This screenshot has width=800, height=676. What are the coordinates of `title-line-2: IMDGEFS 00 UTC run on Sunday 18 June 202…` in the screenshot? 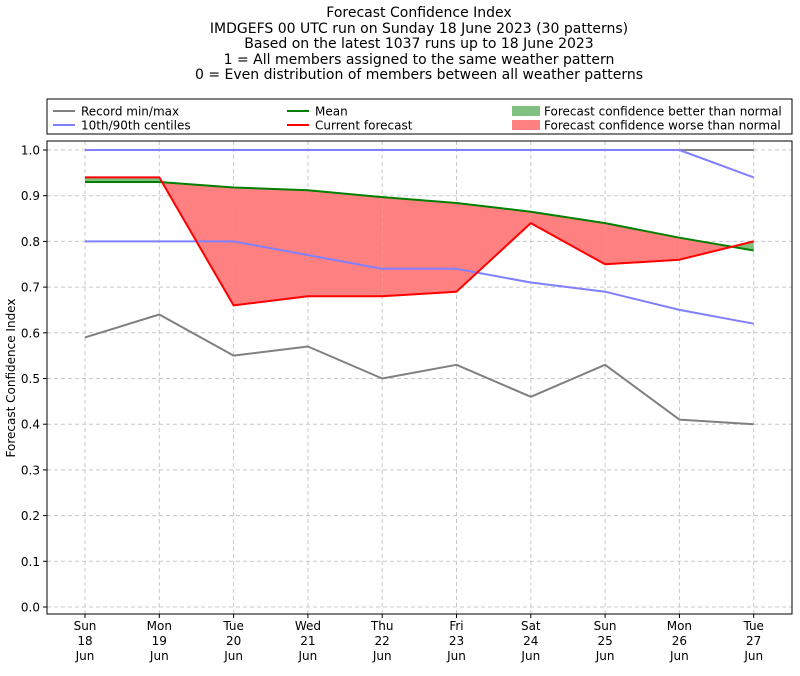 It's located at (419, 28).